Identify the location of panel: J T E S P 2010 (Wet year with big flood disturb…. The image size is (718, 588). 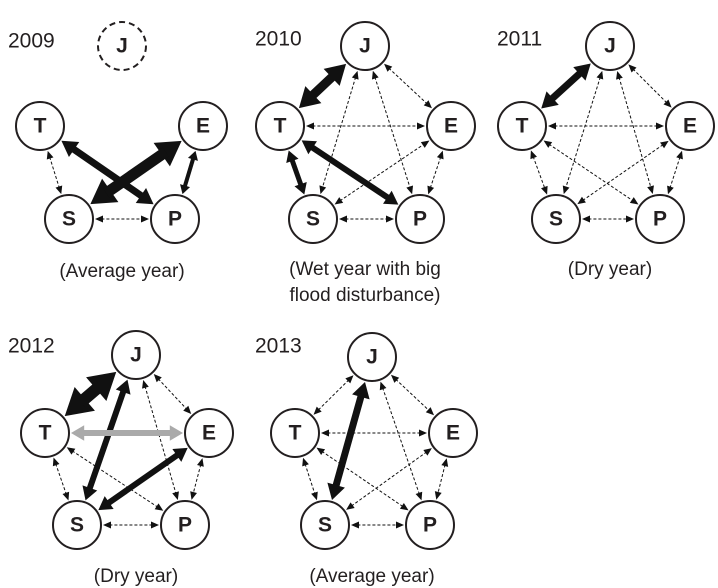
(365, 163).